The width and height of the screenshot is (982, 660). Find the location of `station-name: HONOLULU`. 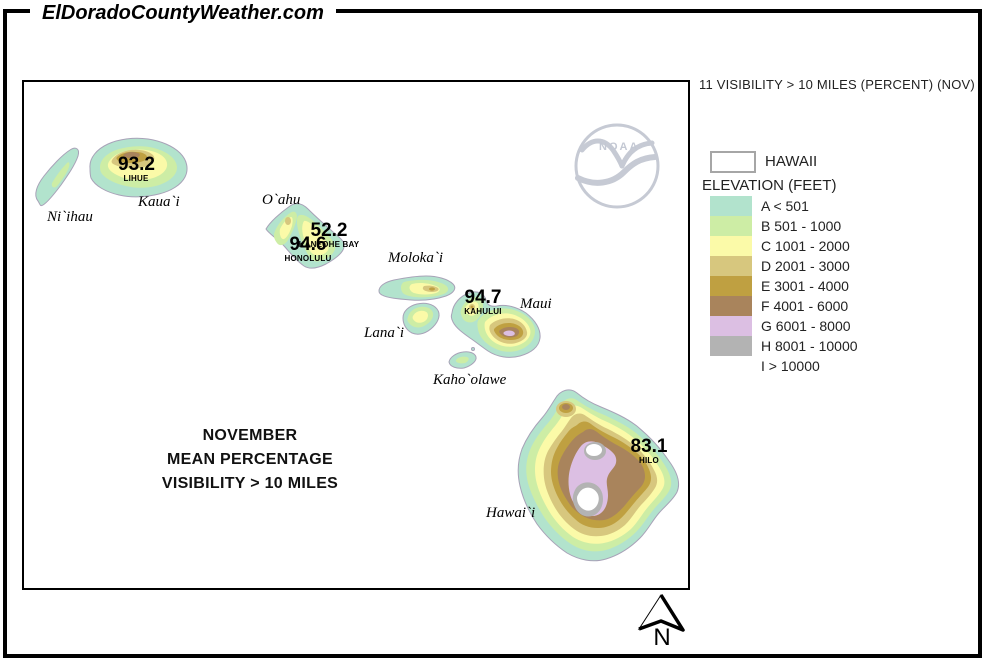

station-name: HONOLULU is located at coordinates (308, 258).